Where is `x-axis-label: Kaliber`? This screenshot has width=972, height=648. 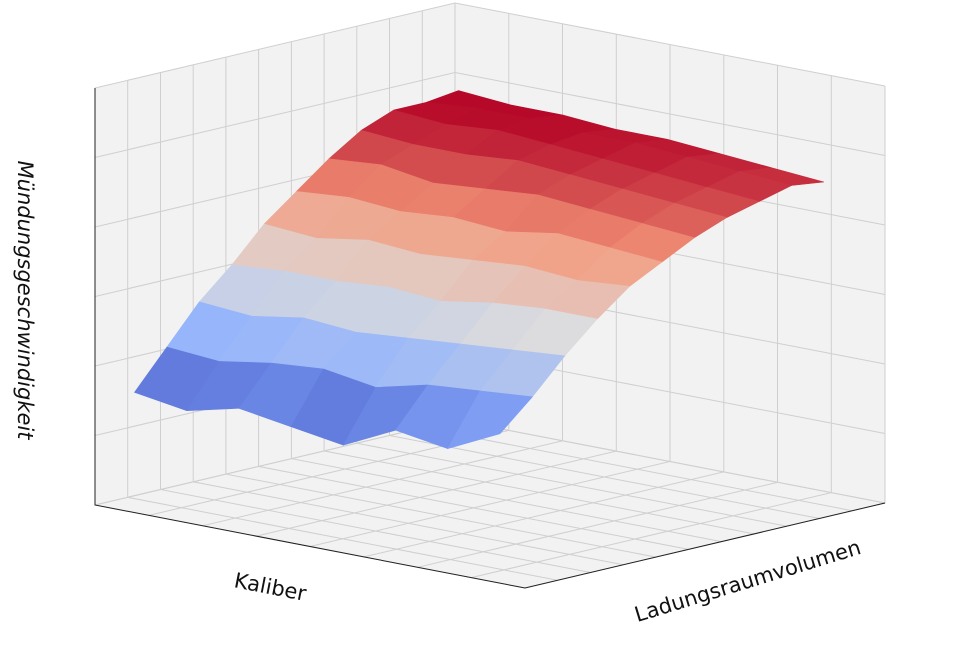 x-axis-label: Kaliber is located at coordinates (270, 587).